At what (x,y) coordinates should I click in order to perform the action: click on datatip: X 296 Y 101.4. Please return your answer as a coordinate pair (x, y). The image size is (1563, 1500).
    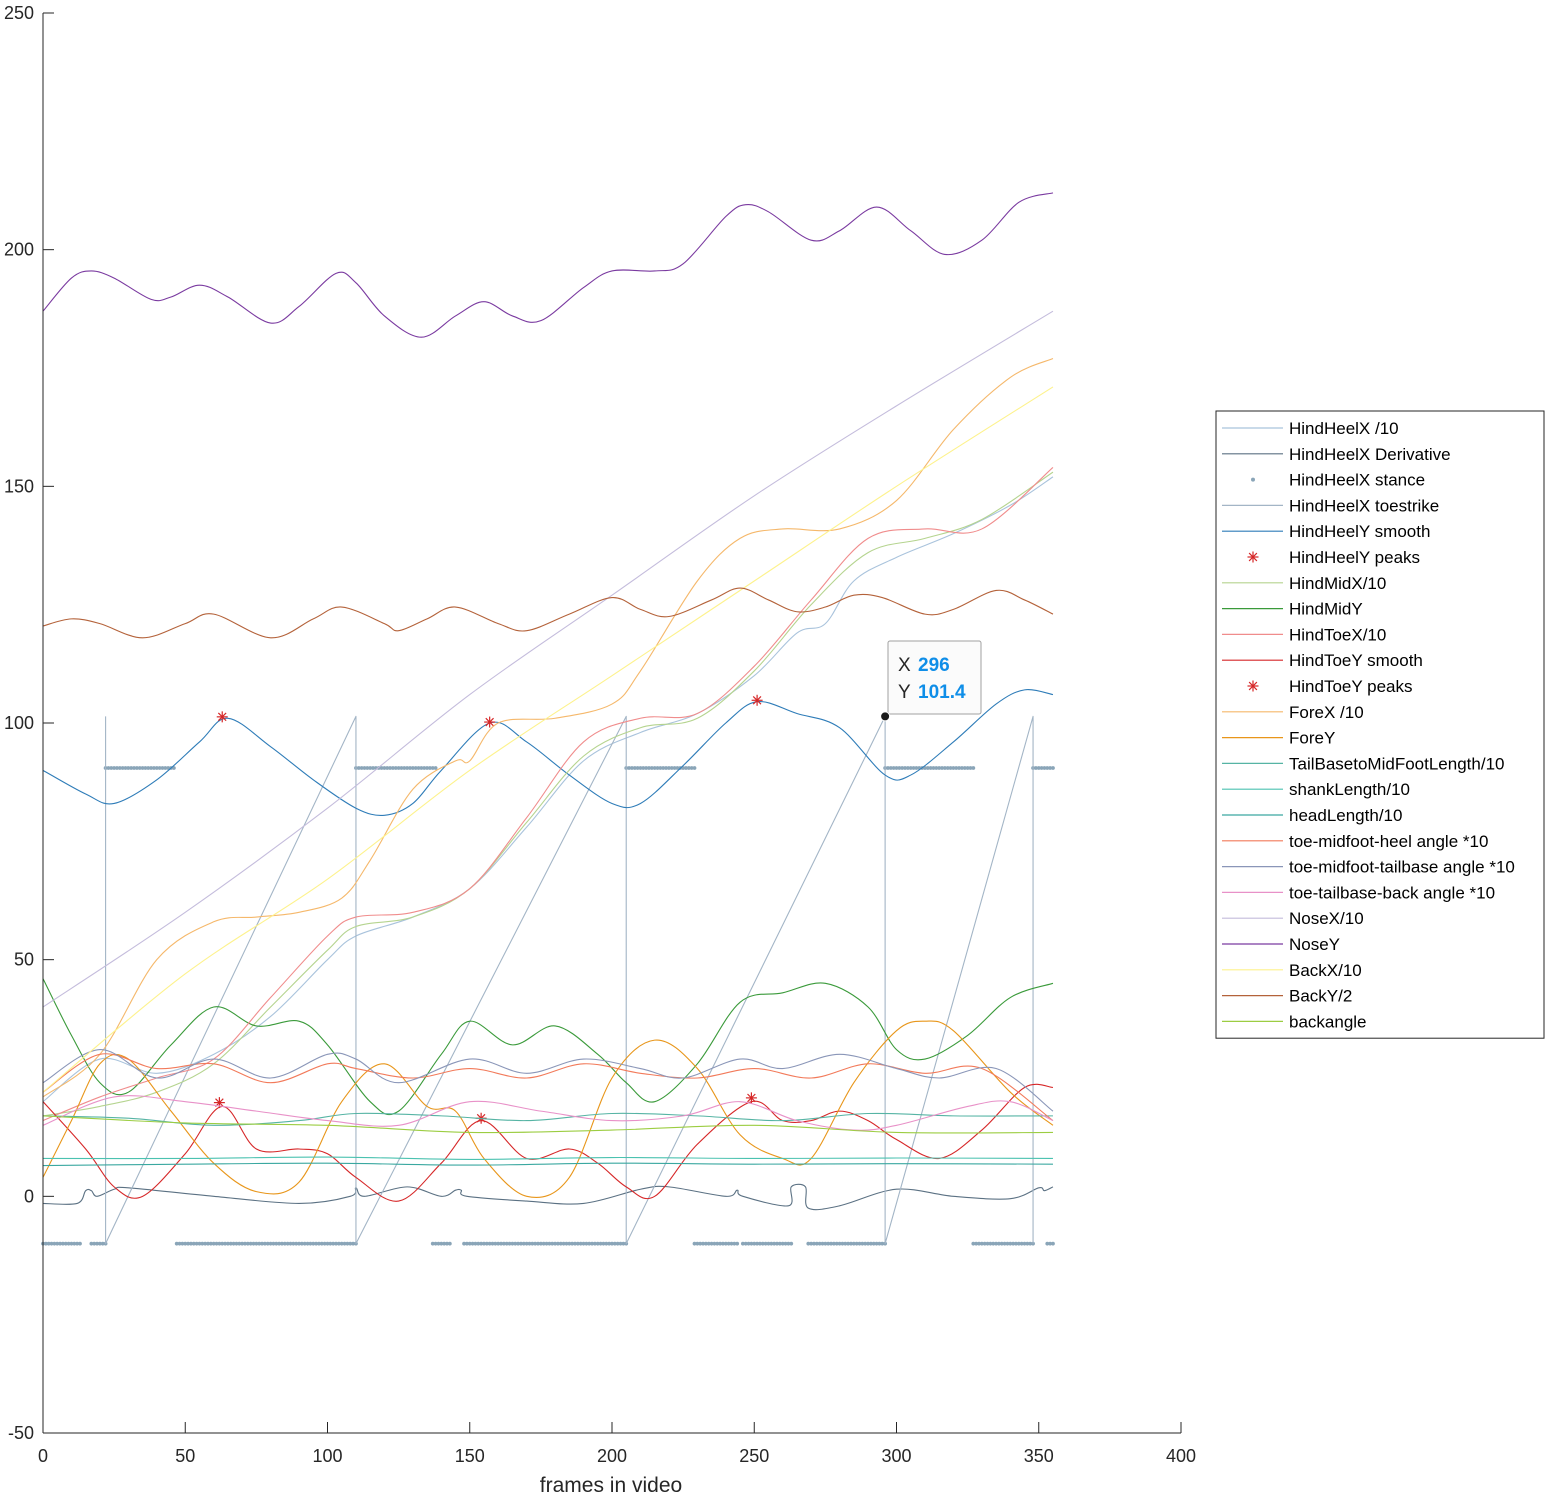
    Looking at the image, I should click on (931, 681).